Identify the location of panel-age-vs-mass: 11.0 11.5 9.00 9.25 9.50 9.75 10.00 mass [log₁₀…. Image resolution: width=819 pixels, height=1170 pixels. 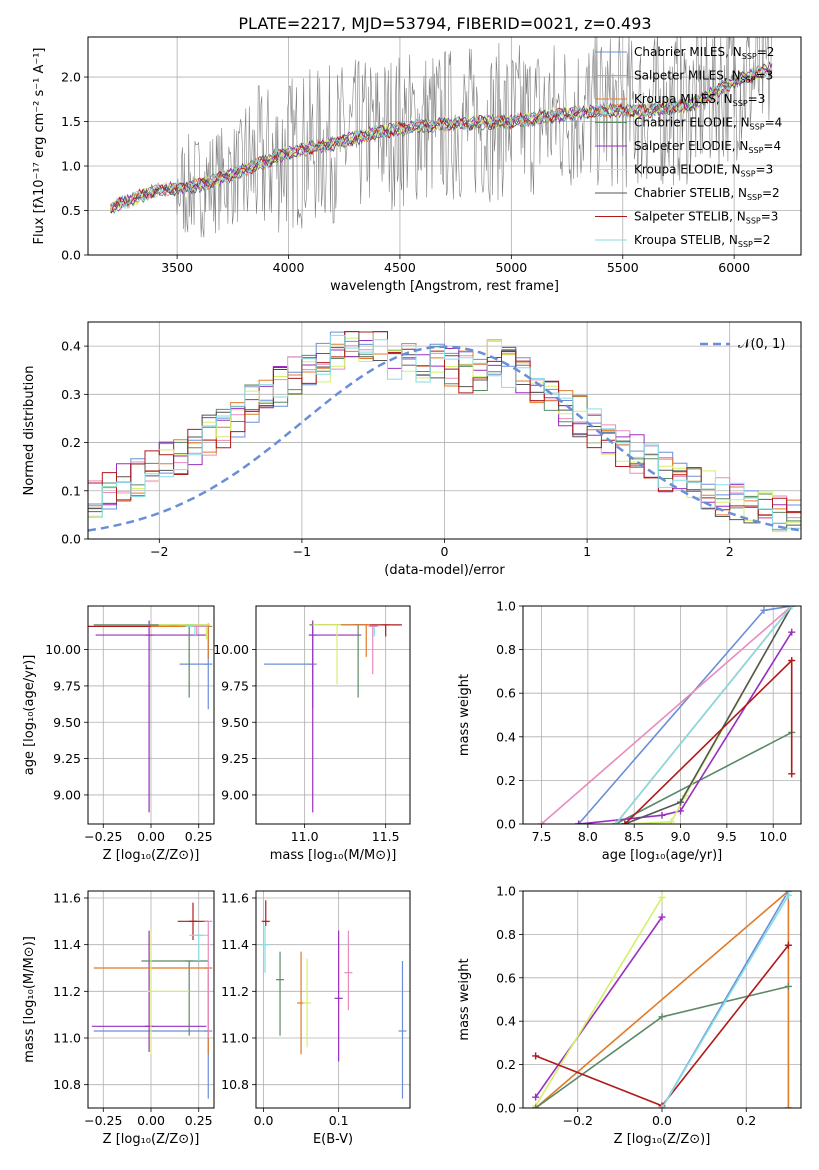
(312, 734).